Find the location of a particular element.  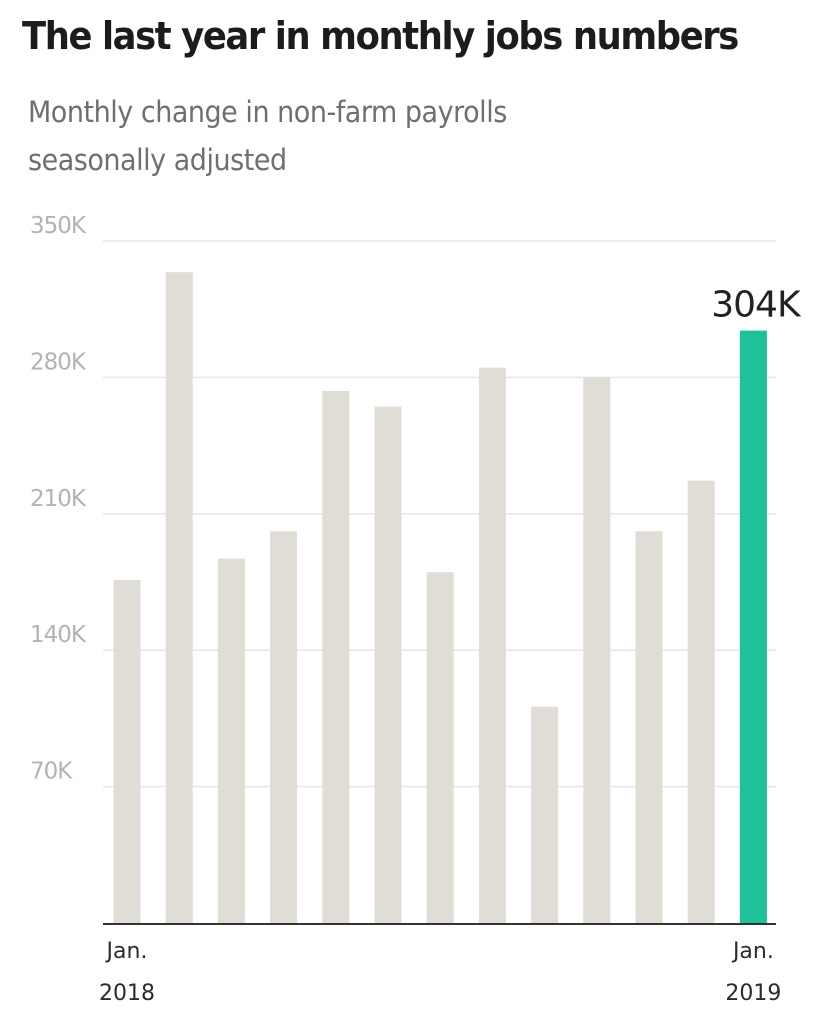

y-tick-label: 210K is located at coordinates (58, 499).